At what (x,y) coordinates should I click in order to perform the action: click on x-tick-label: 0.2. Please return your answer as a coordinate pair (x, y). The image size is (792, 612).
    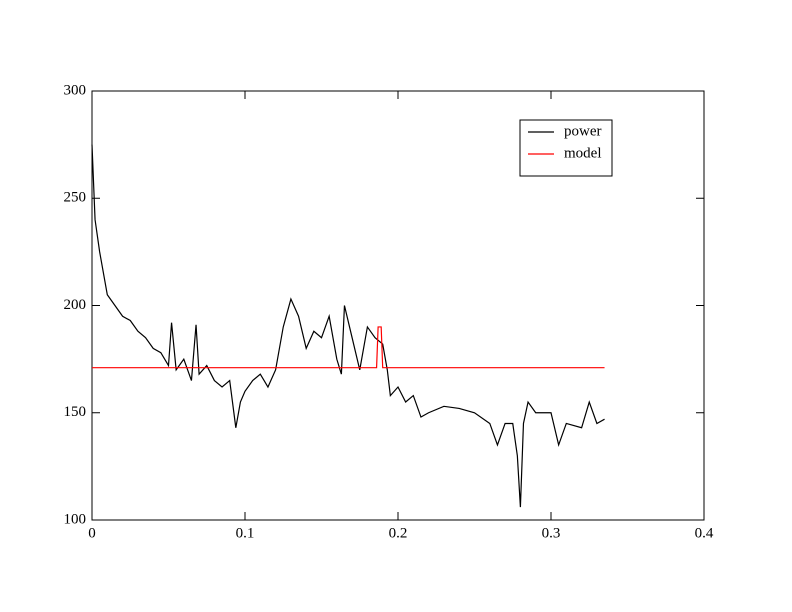
    Looking at the image, I should click on (398, 533).